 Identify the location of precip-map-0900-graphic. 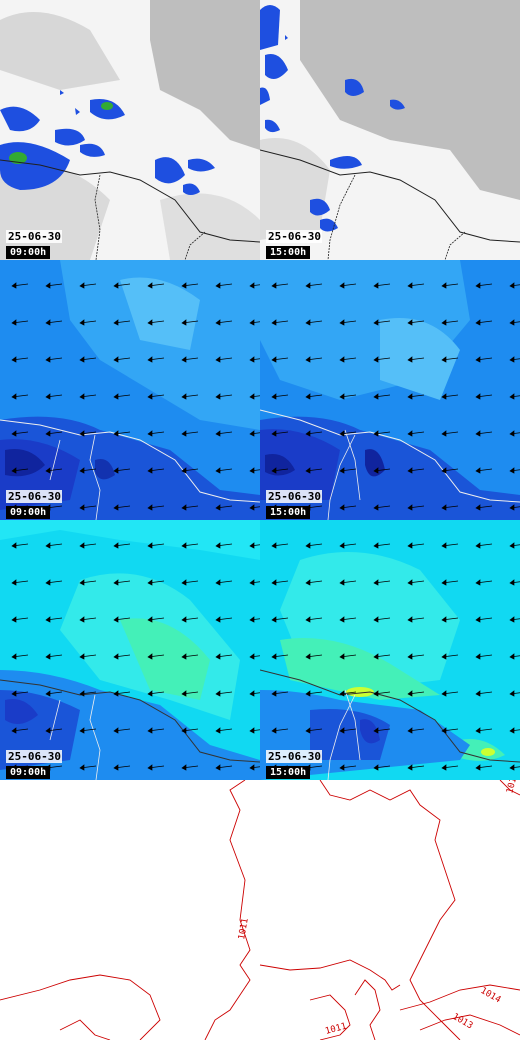
(130, 130).